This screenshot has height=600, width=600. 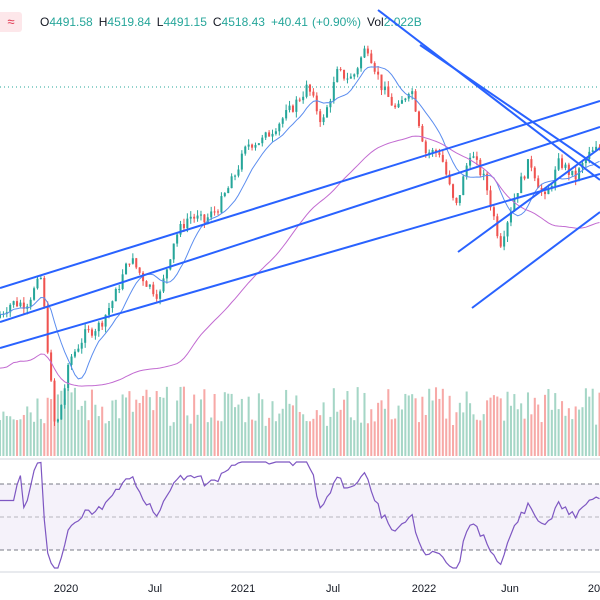 What do you see at coordinates (243, 589) in the screenshot?
I see `x-tick-label: 2021` at bounding box center [243, 589].